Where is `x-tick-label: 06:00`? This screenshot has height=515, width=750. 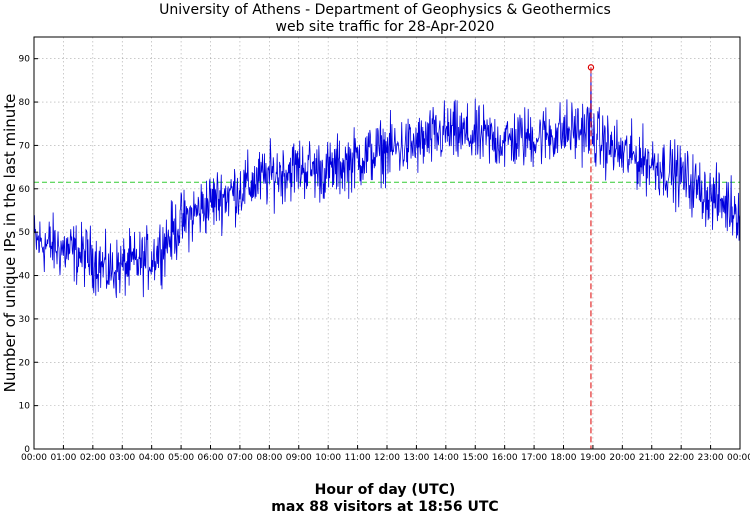 x-tick-label: 06:00 is located at coordinates (211, 458).